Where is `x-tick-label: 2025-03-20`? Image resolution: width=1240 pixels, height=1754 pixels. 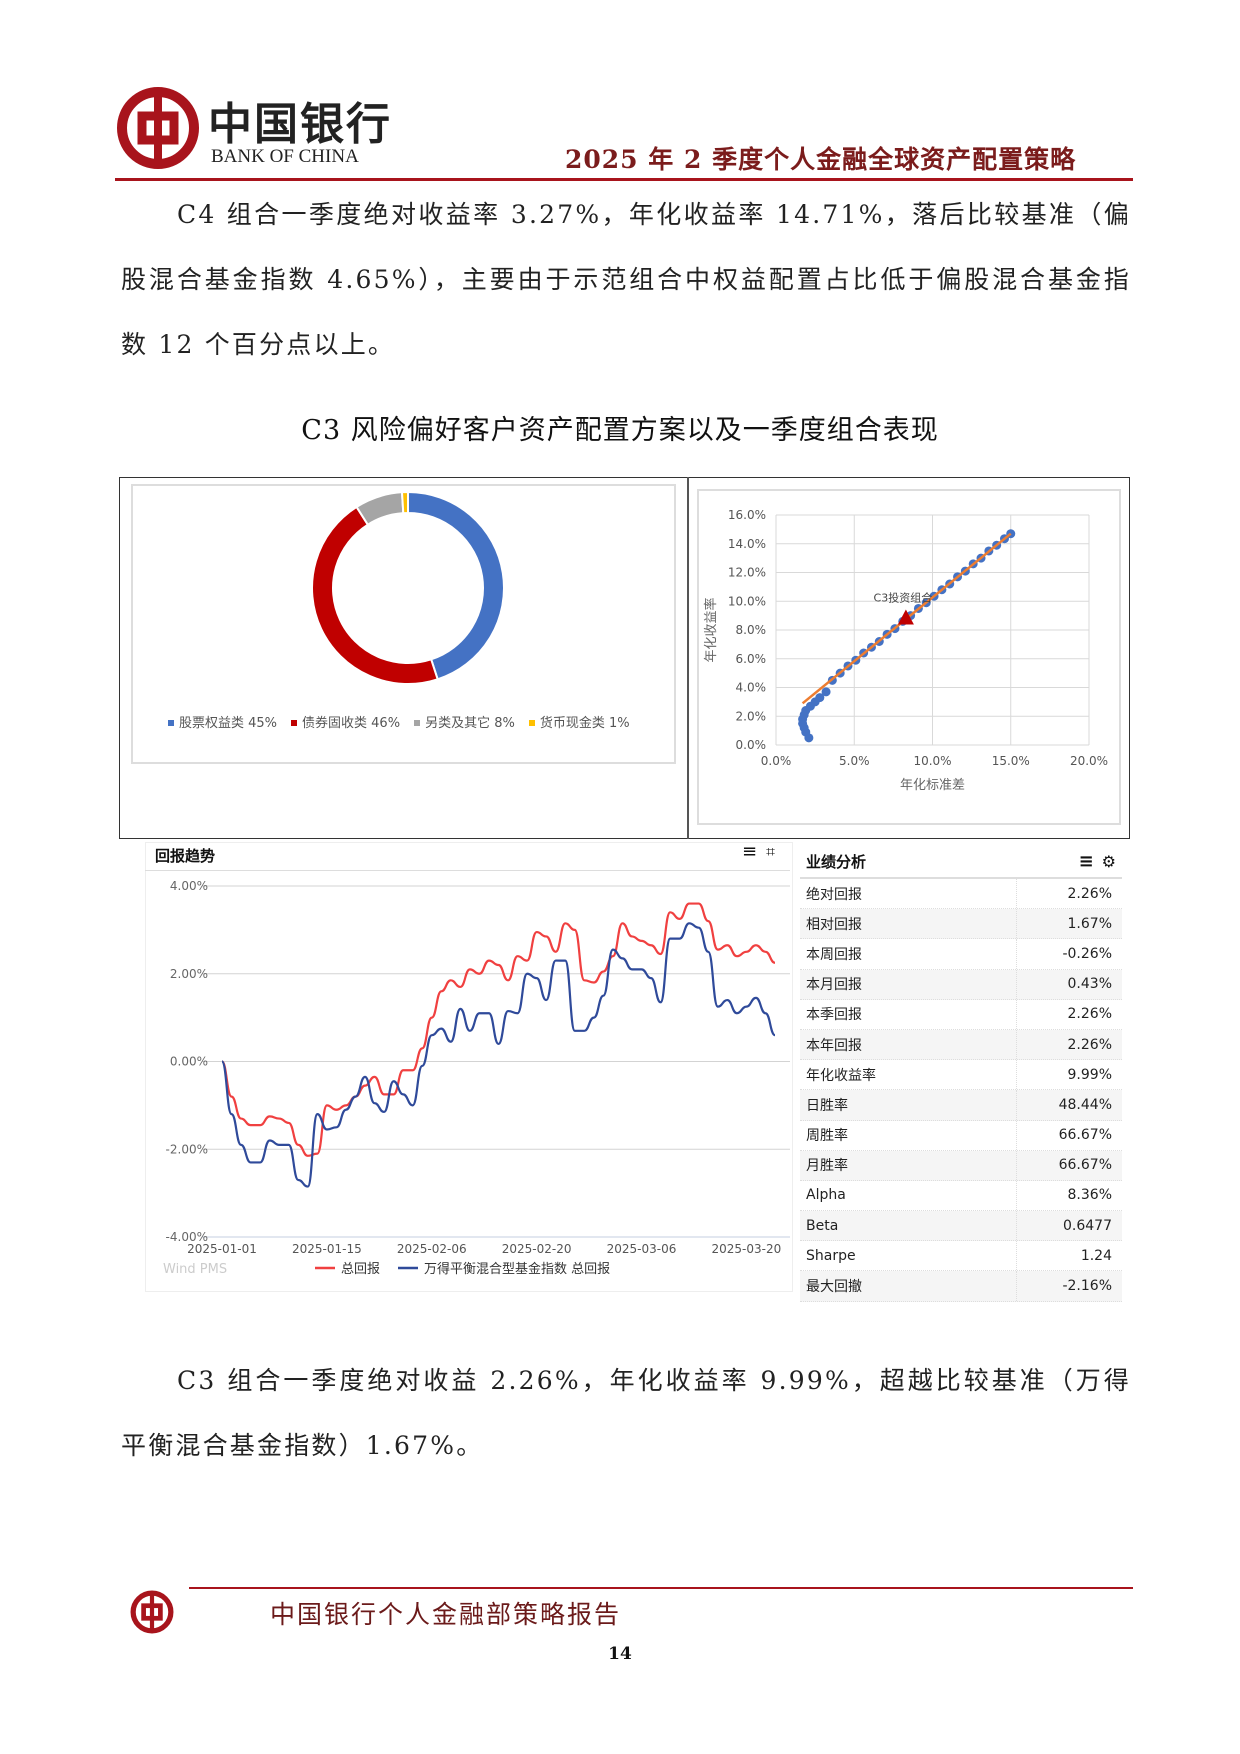 x-tick-label: 2025-03-20 is located at coordinates (747, 1249).